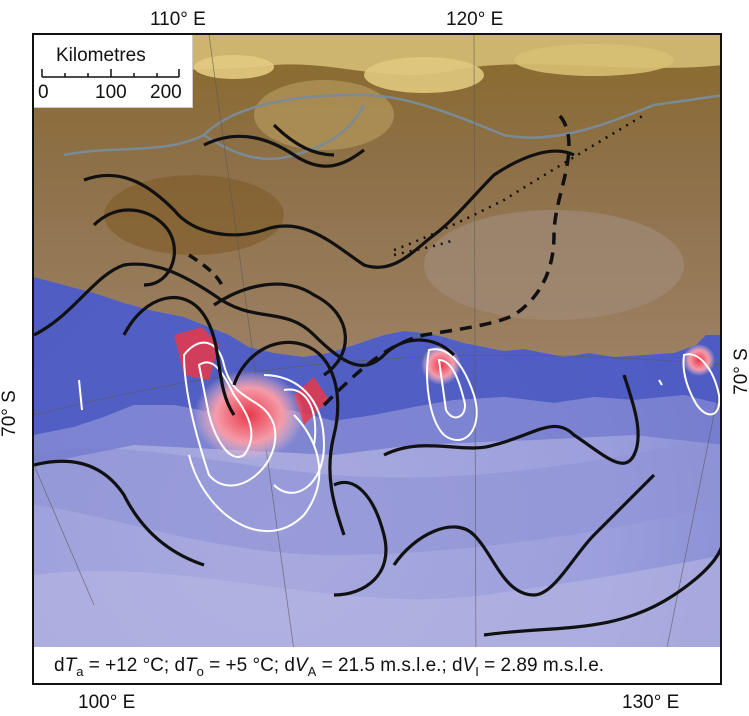  Describe the element at coordinates (110, 73) in the screenshot. I see `scale-bar-line` at that location.